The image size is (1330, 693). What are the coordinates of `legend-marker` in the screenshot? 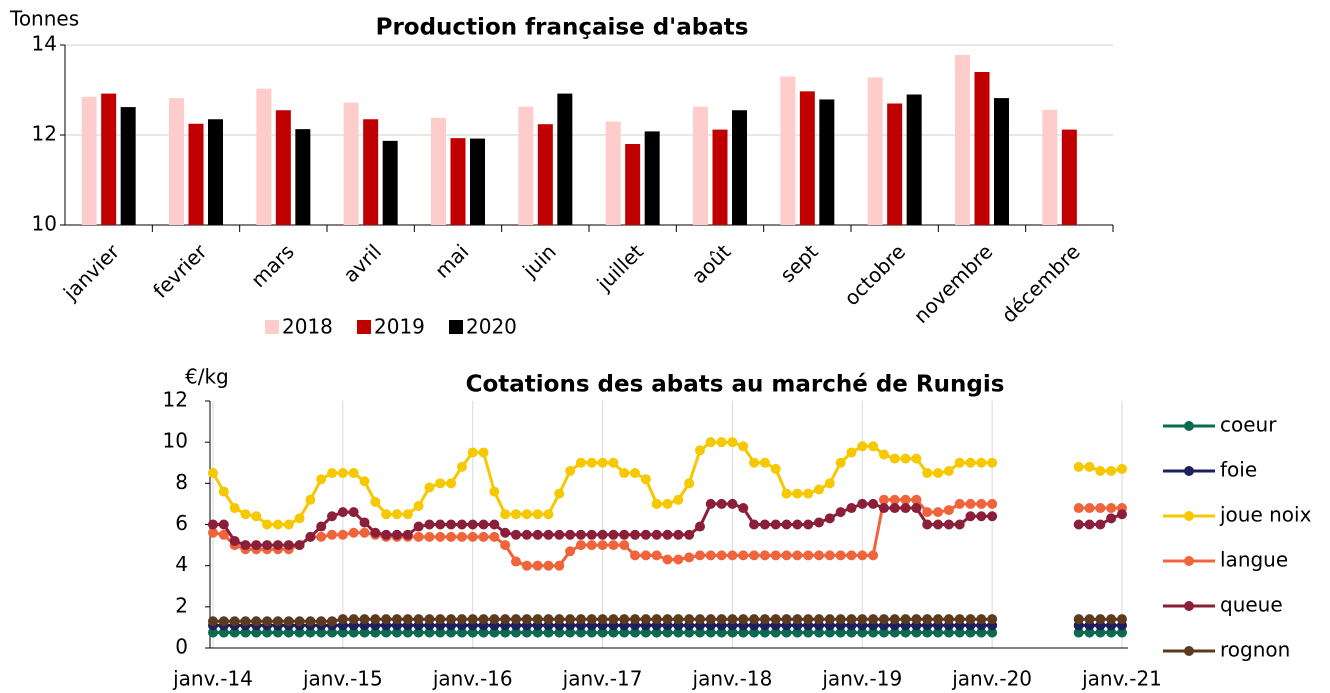 It's located at (1189, 651).